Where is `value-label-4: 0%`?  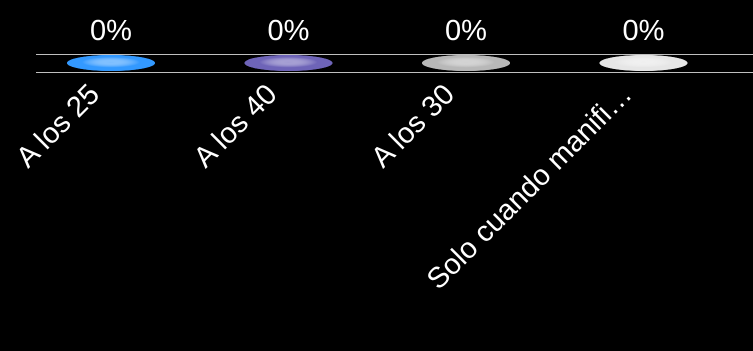 value-label-4: 0% is located at coordinates (644, 31).